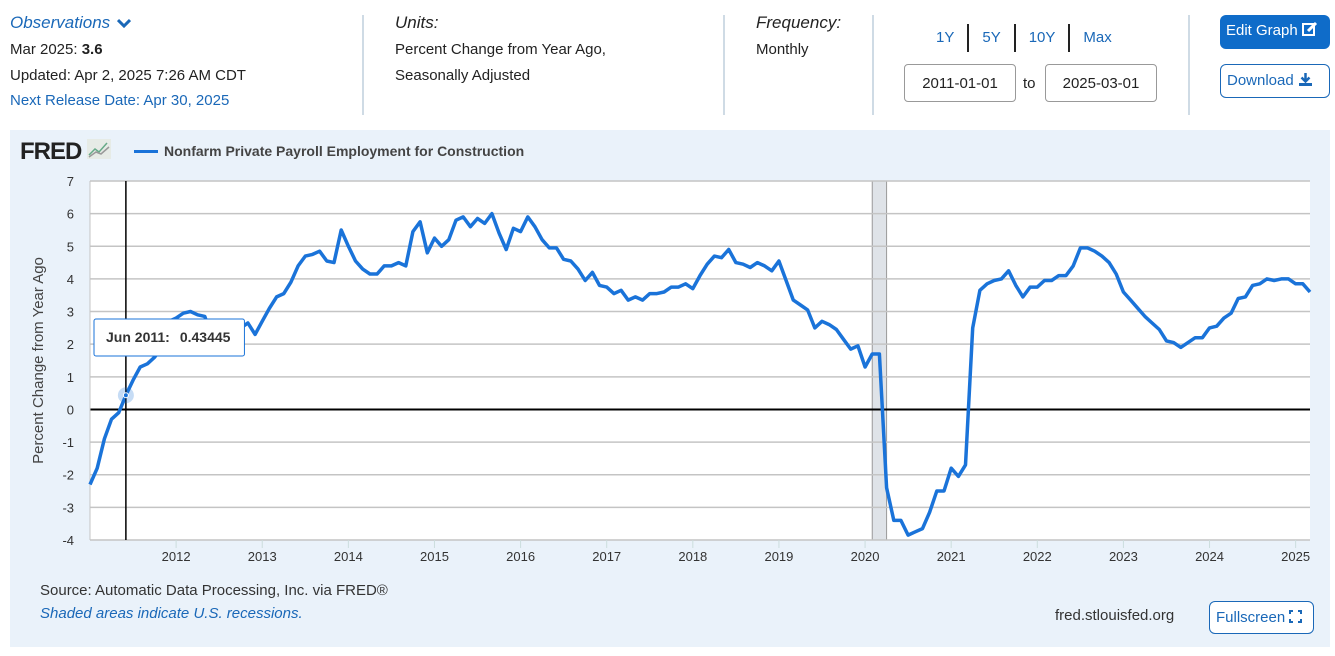  Describe the element at coordinates (1115, 615) in the screenshot. I see `site-url: fred.stlouisfed.org` at that location.